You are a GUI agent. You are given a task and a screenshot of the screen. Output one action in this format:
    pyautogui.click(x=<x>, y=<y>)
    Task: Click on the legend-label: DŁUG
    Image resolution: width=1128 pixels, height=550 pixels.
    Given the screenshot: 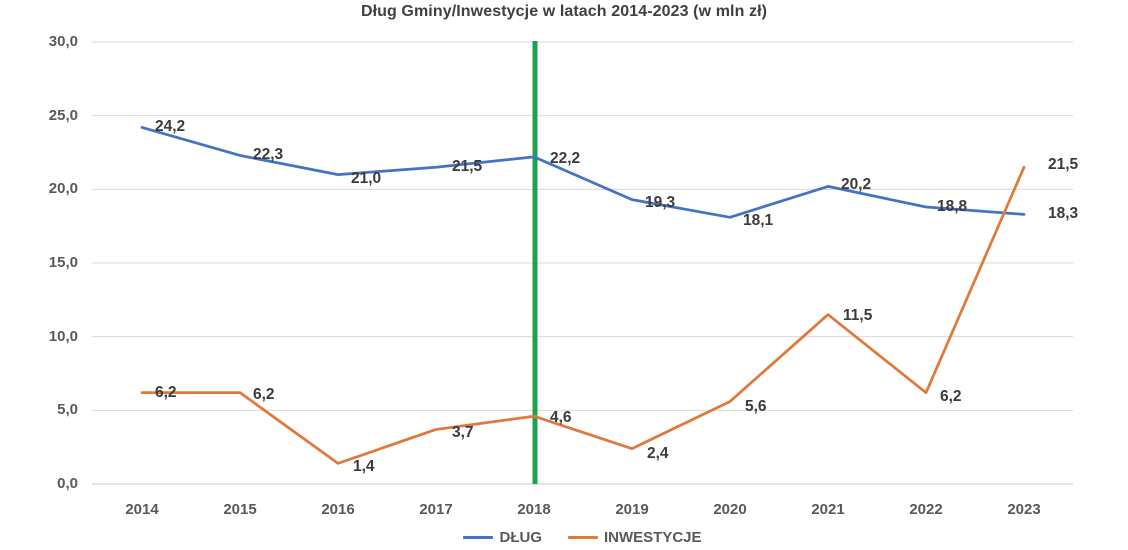 What is the action you would take?
    pyautogui.click(x=520, y=537)
    